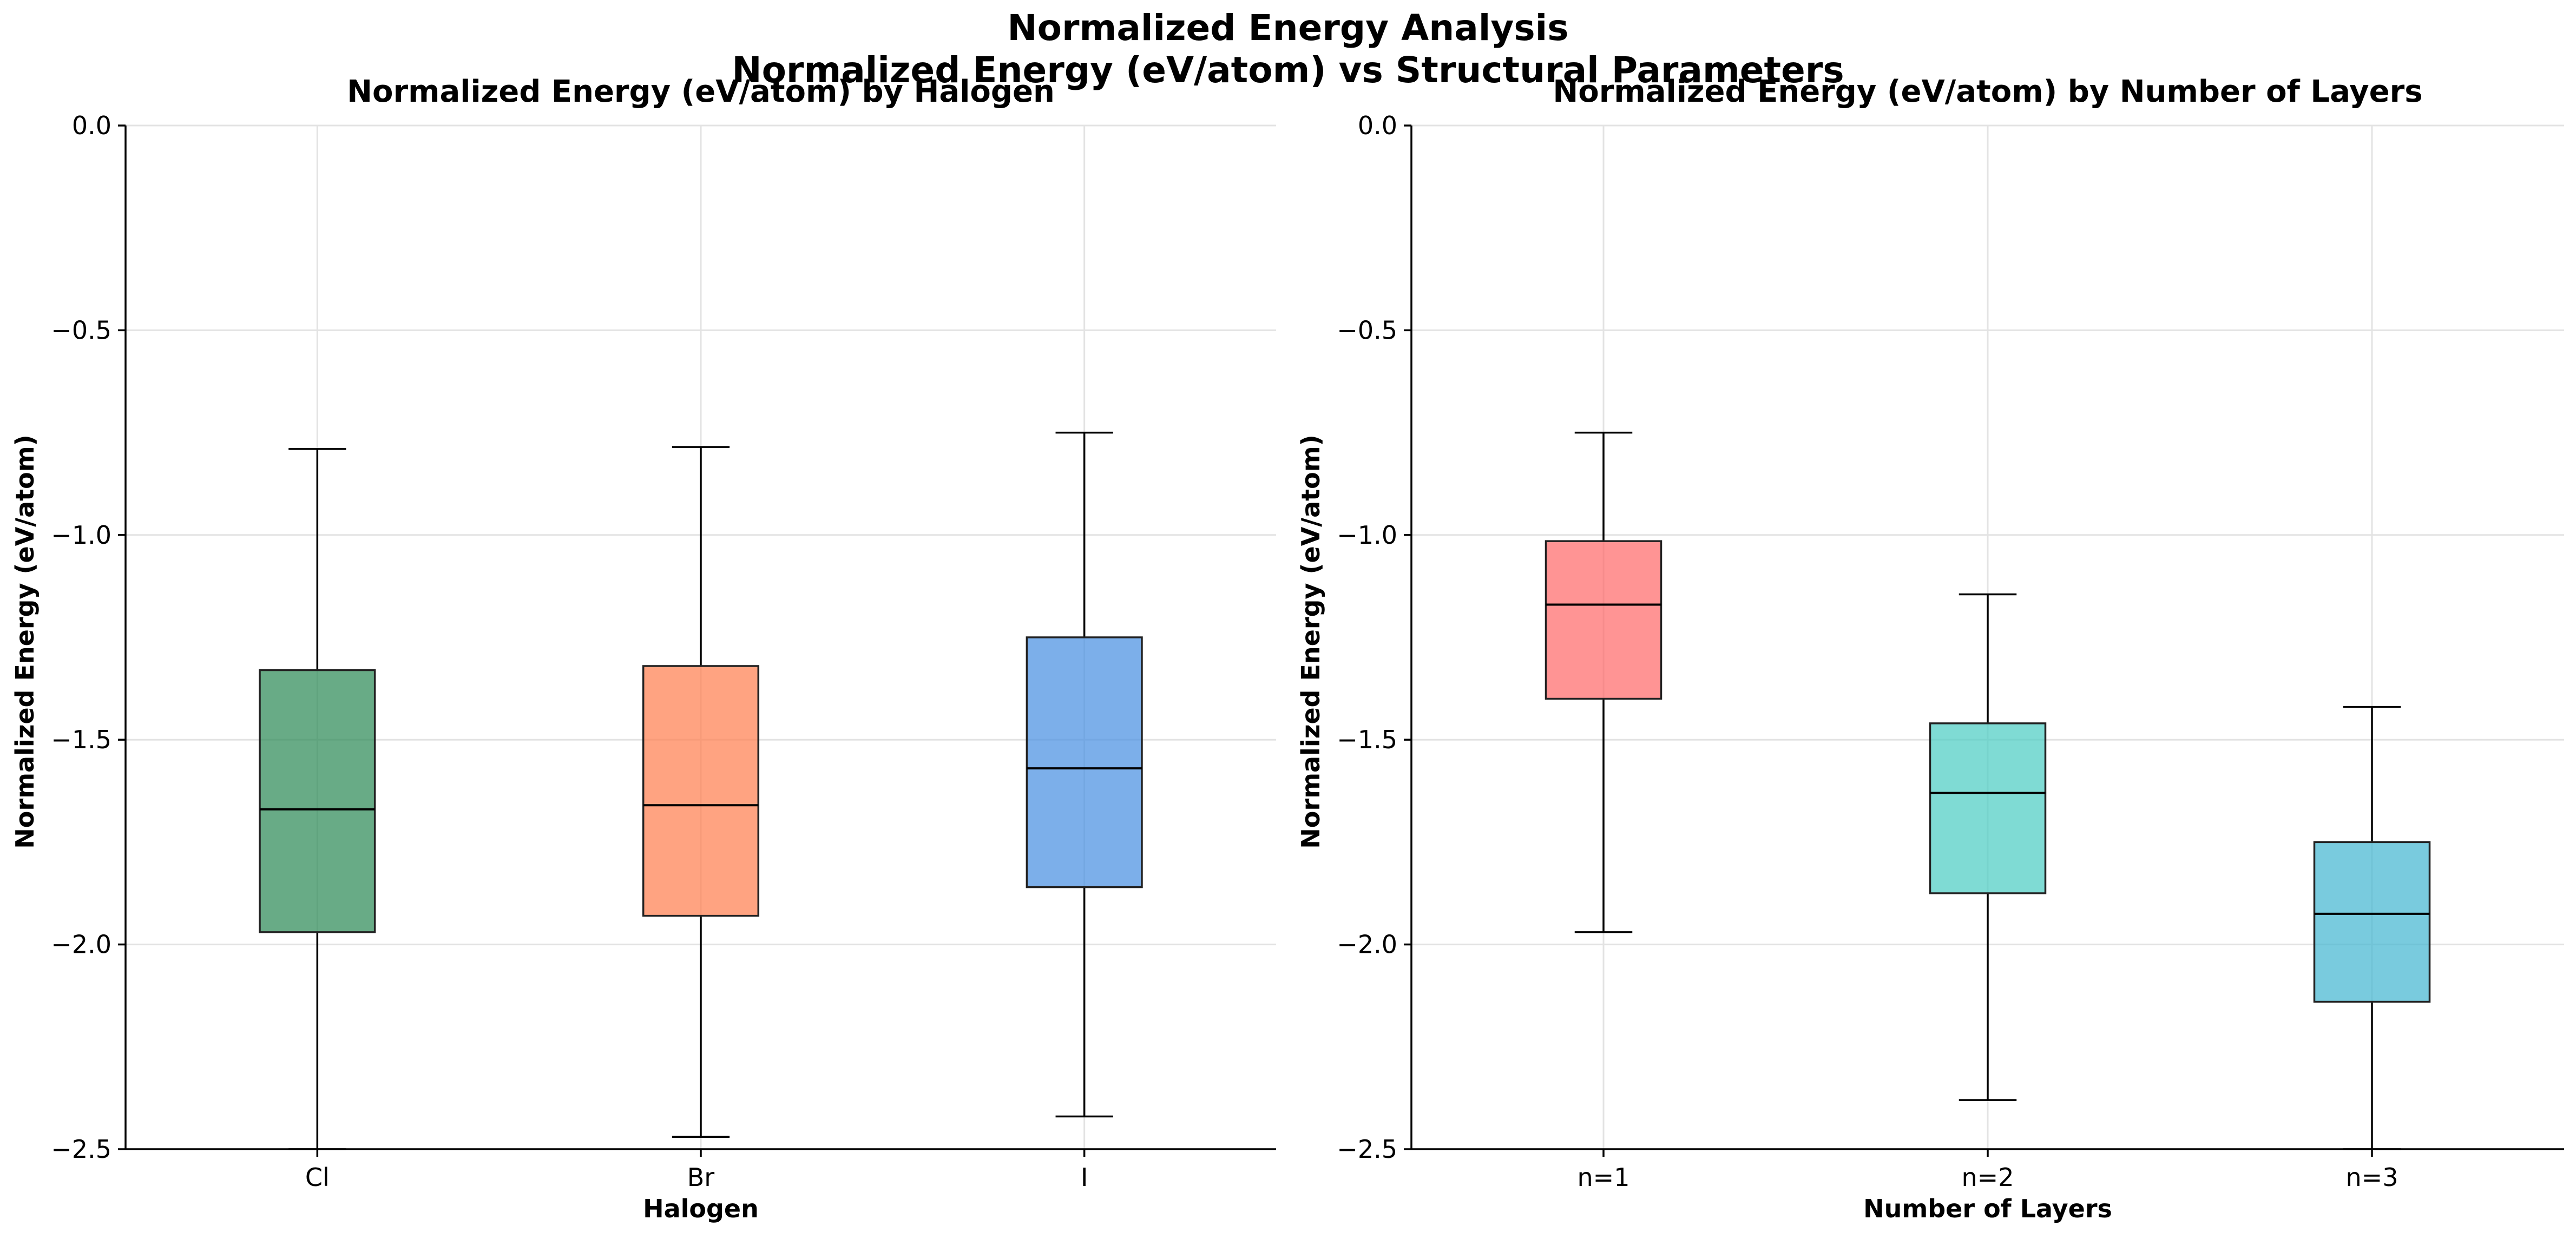 This screenshot has height=1239, width=2576. What do you see at coordinates (1084, 1177) in the screenshot?
I see `halogen-xtick-label: I` at bounding box center [1084, 1177].